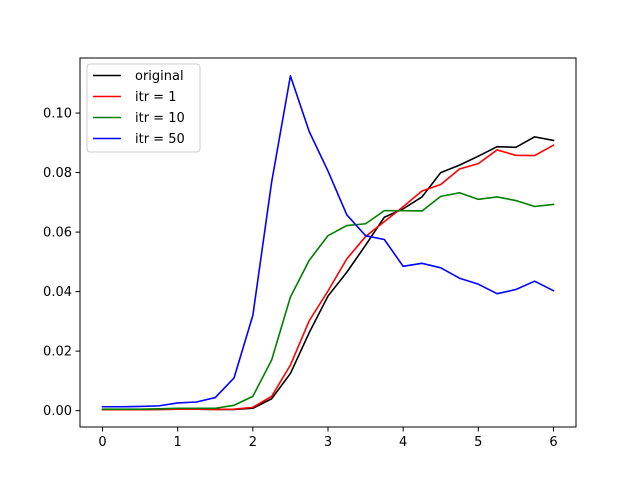  I want to click on legend-label-2: itr = 10, so click(160, 118).